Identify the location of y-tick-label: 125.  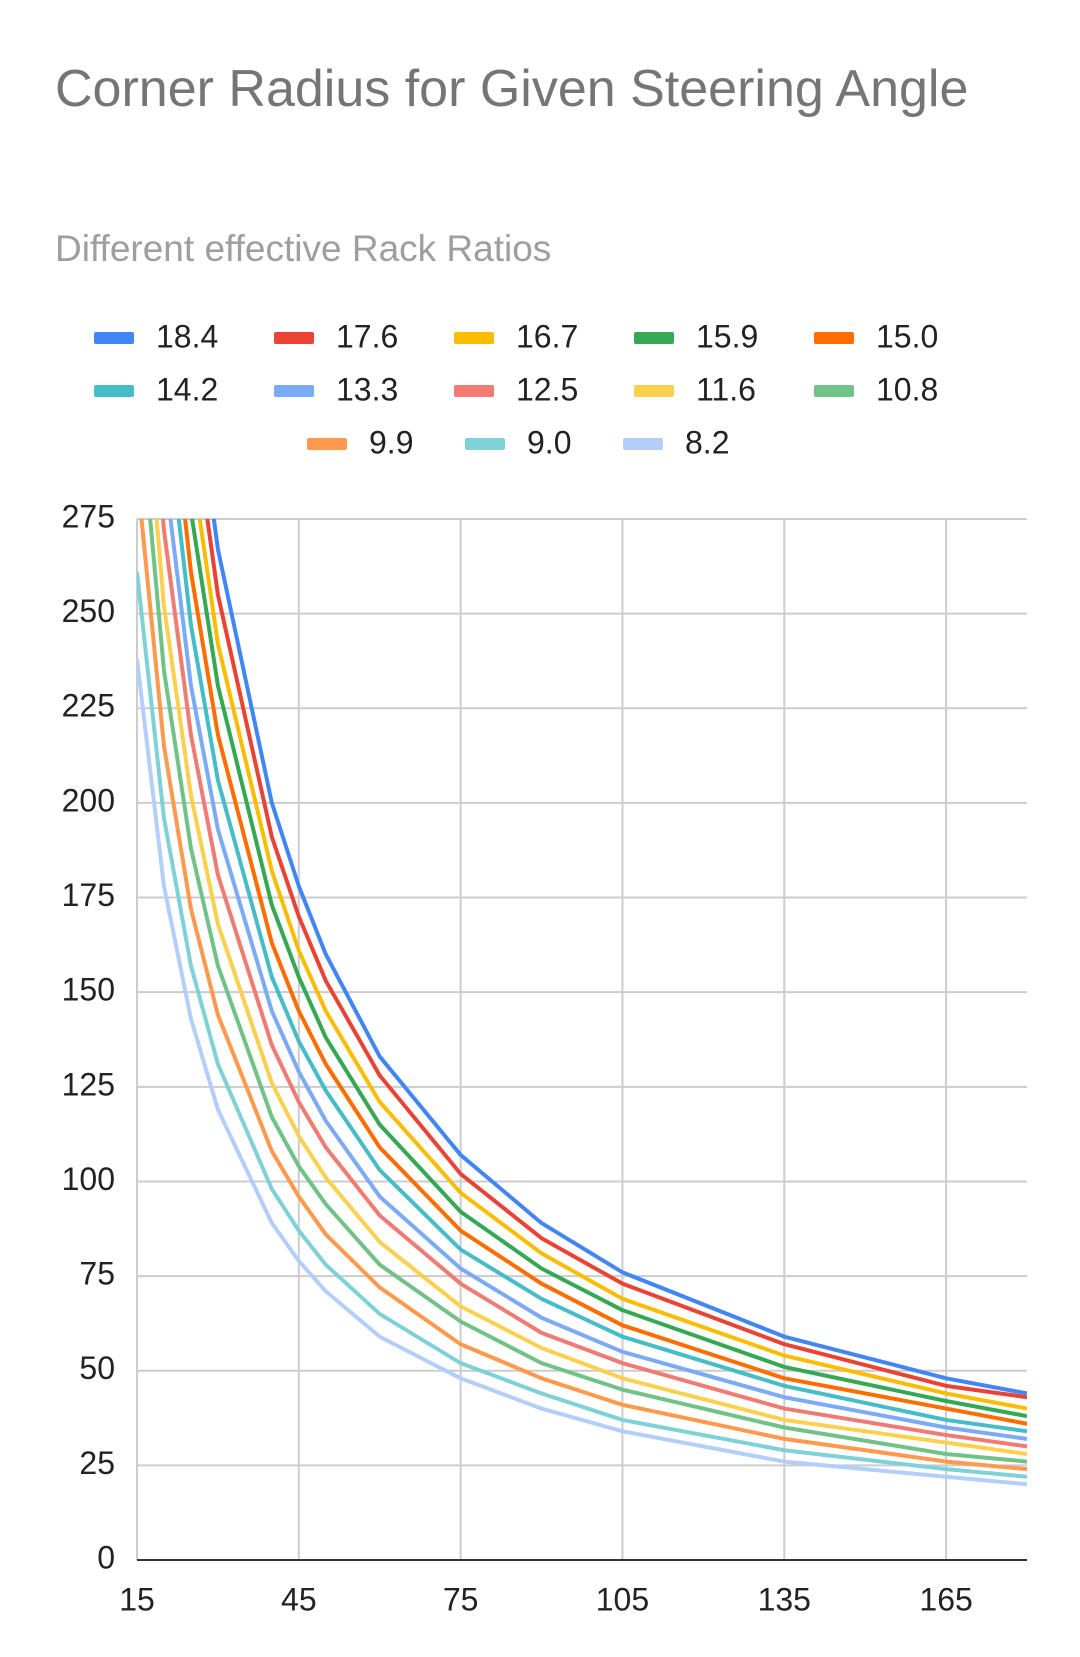
(88, 1084).